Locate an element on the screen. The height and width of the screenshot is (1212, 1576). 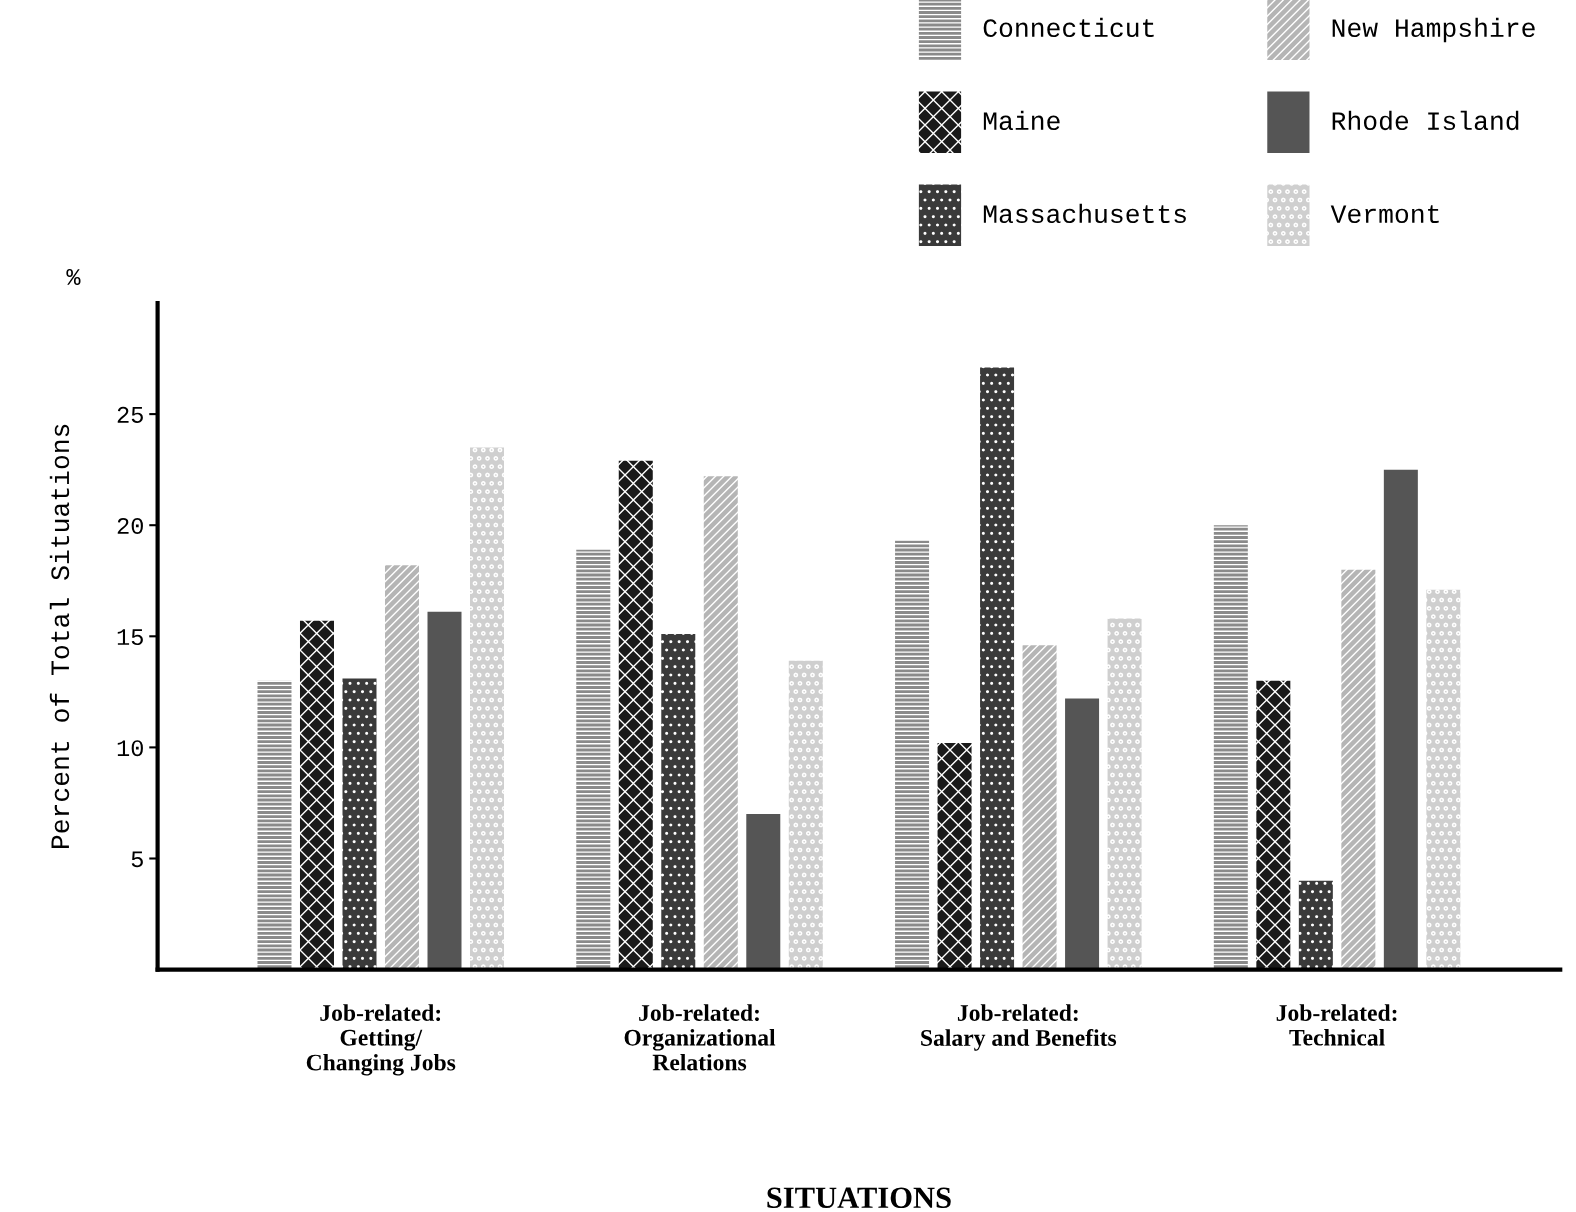
x-tick-label: Job-related: Salary and Benefits is located at coordinates (1019, 1027).